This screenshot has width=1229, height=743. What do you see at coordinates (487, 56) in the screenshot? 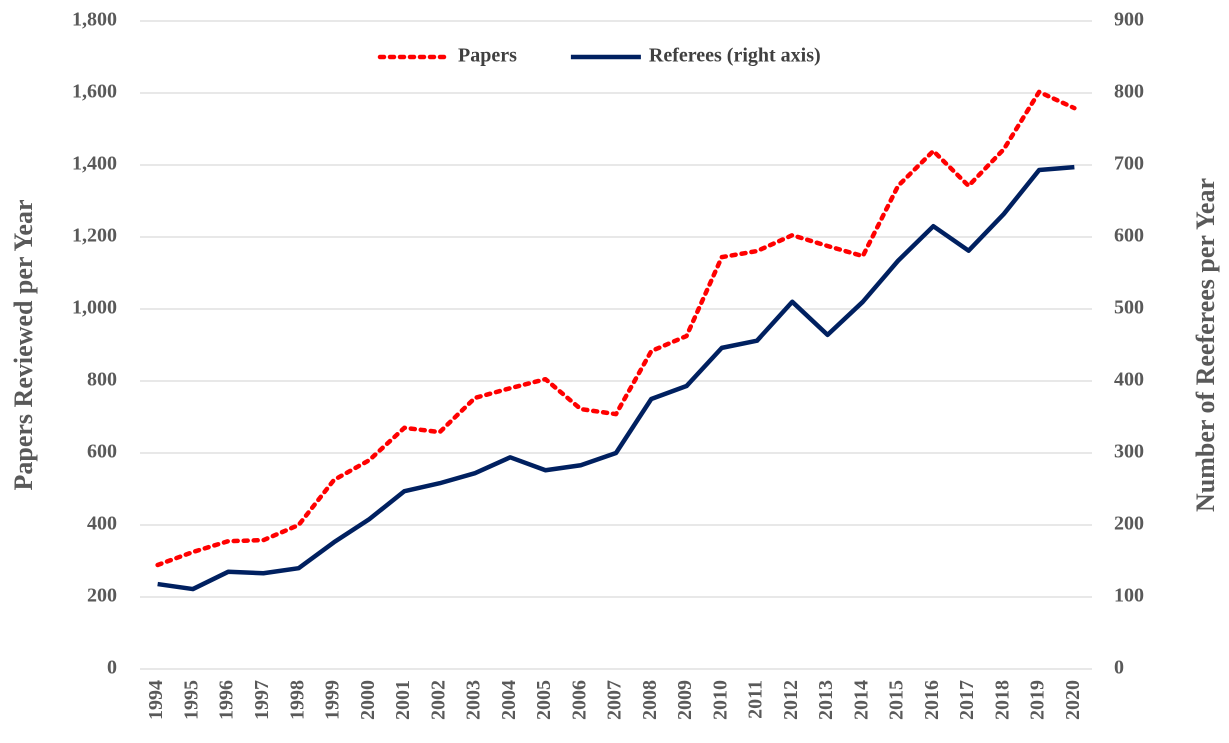
I see `legend-label: Papers` at bounding box center [487, 56].